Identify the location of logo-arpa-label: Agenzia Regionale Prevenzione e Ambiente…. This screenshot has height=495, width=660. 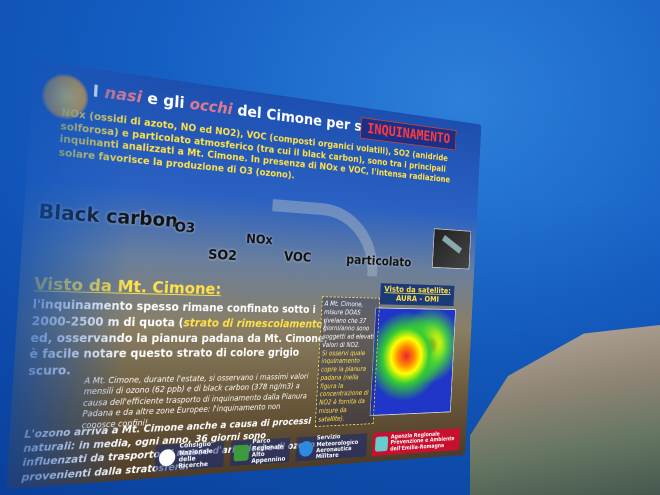
(423, 442).